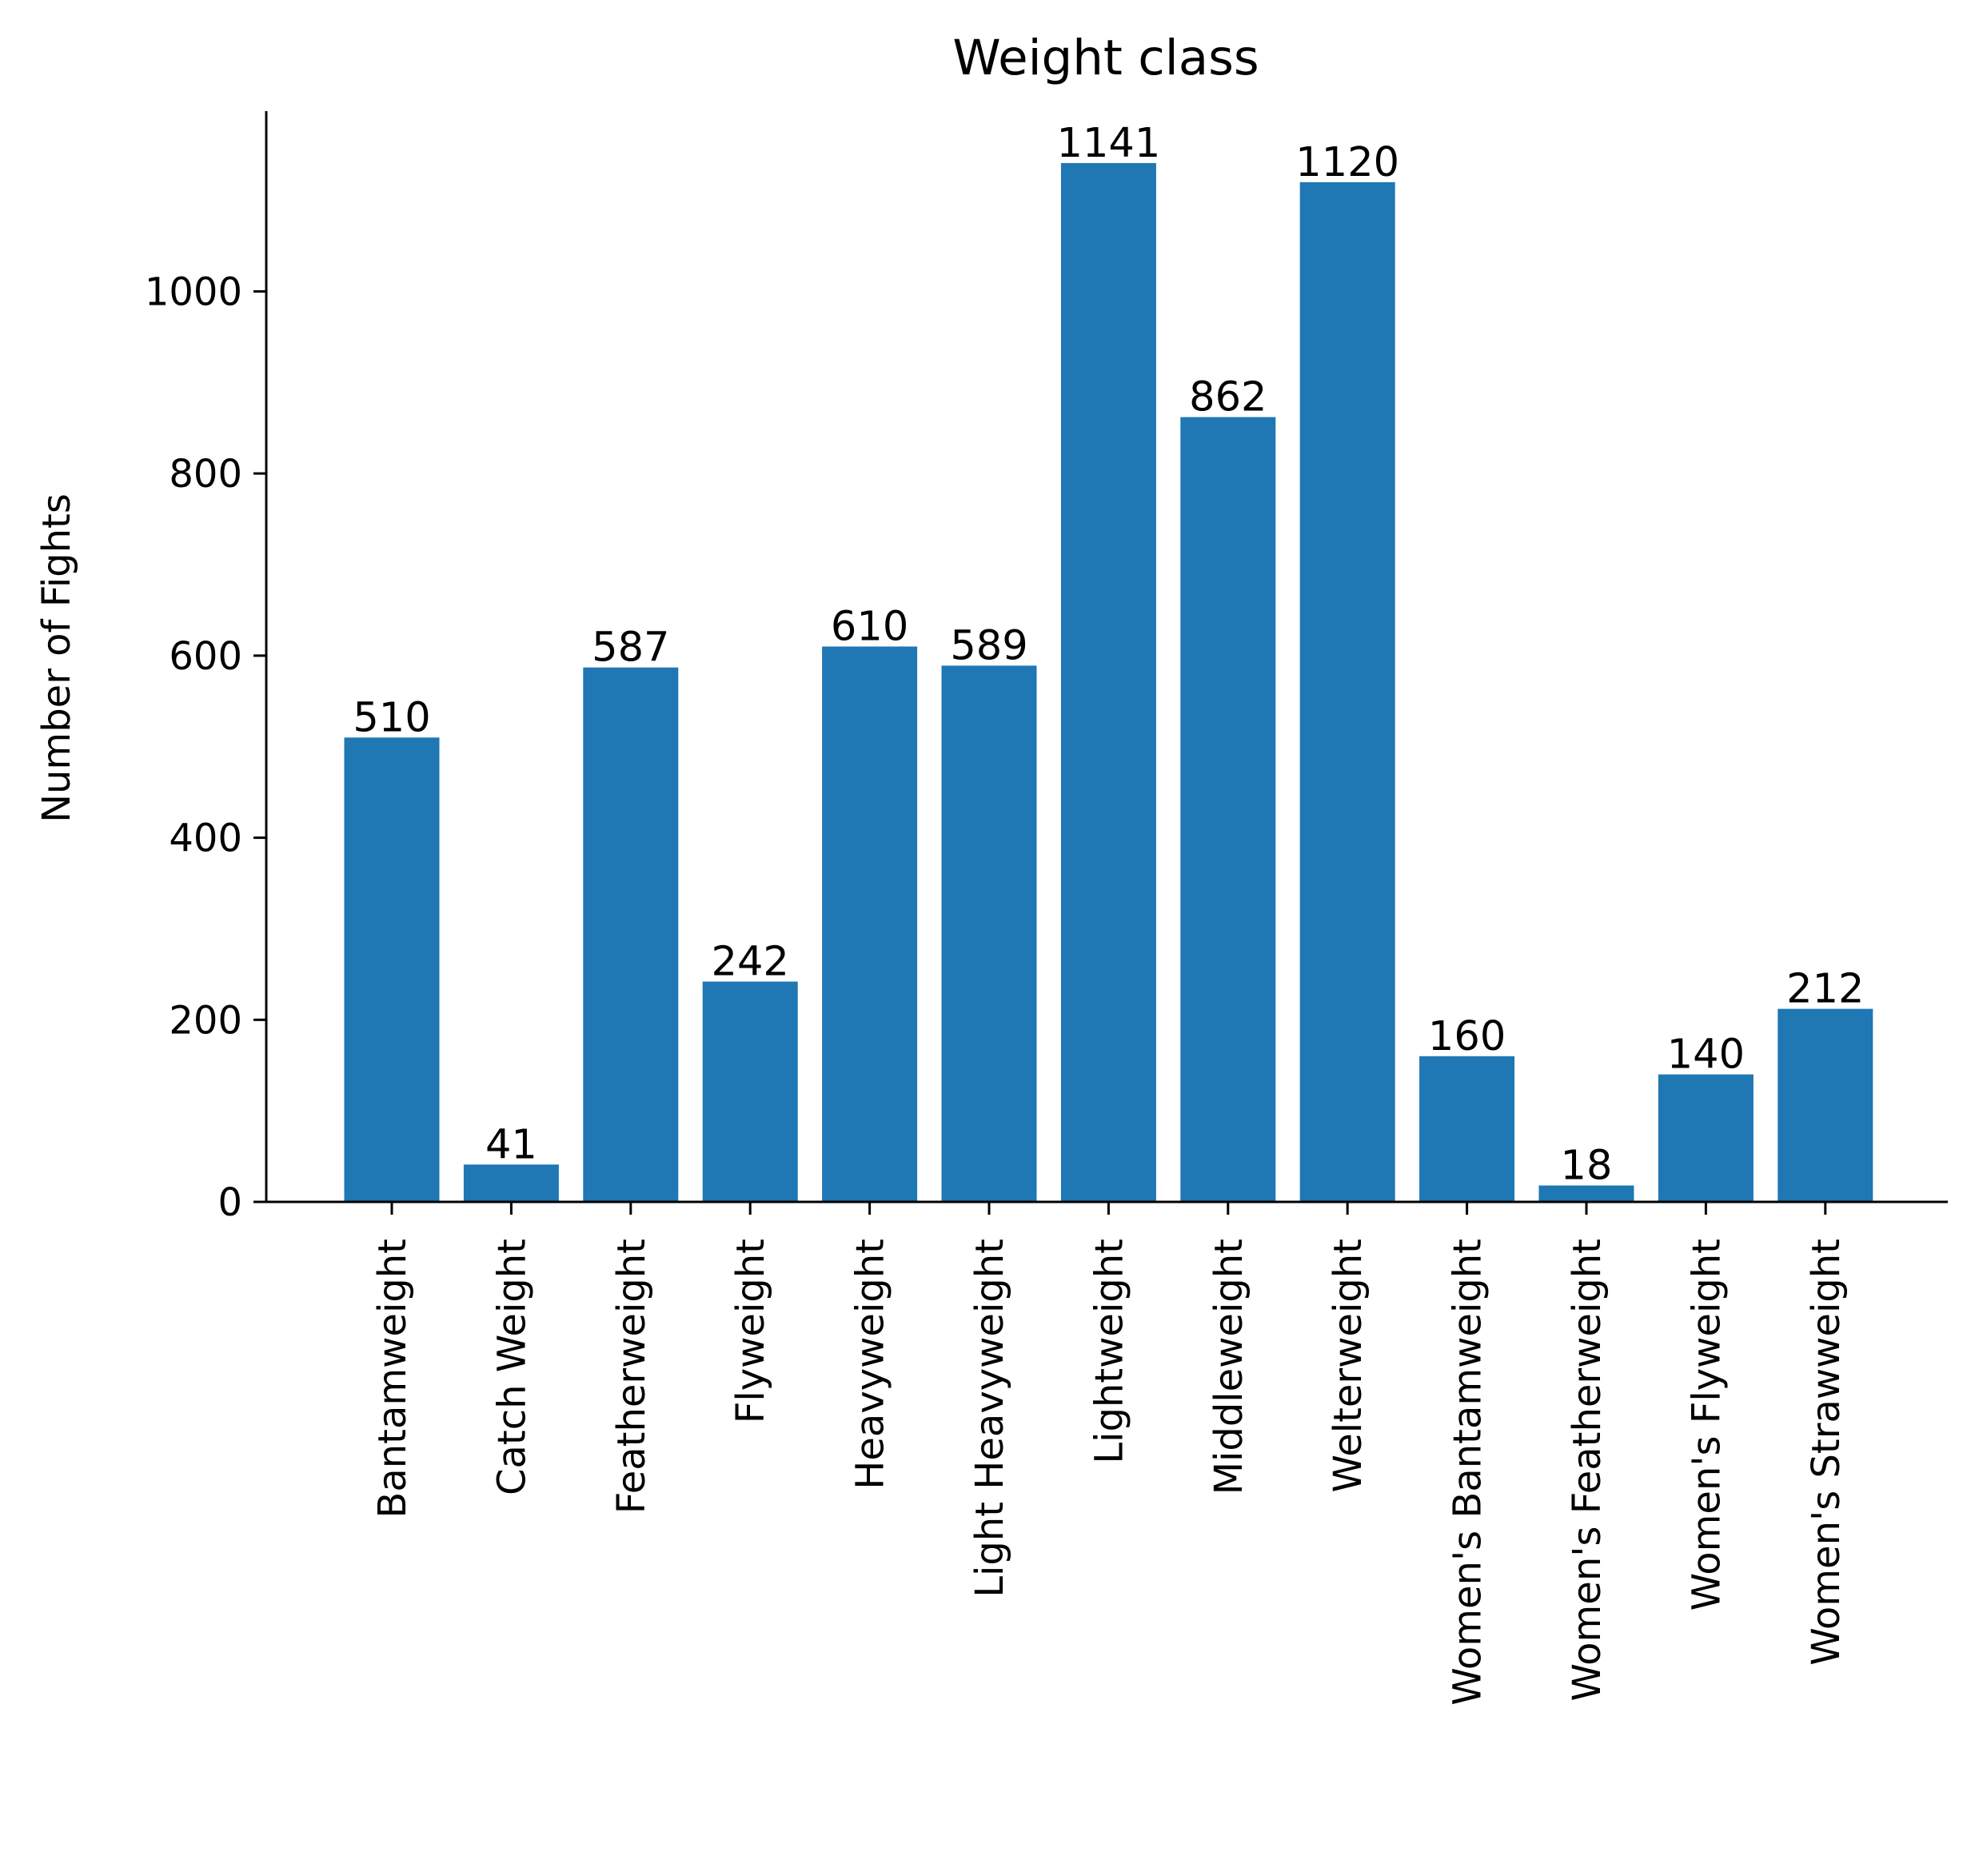 The image size is (1975, 1876). What do you see at coordinates (1587, 1166) in the screenshot?
I see `bar-value-label: 18` at bounding box center [1587, 1166].